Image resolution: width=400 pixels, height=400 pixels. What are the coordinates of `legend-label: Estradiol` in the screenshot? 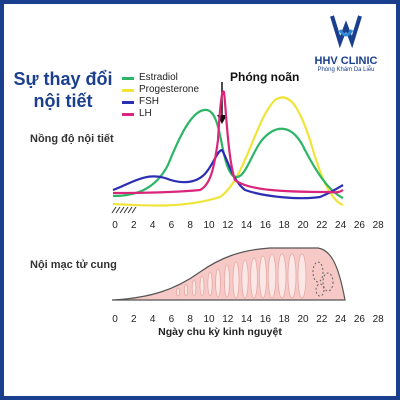 It's located at (158, 77).